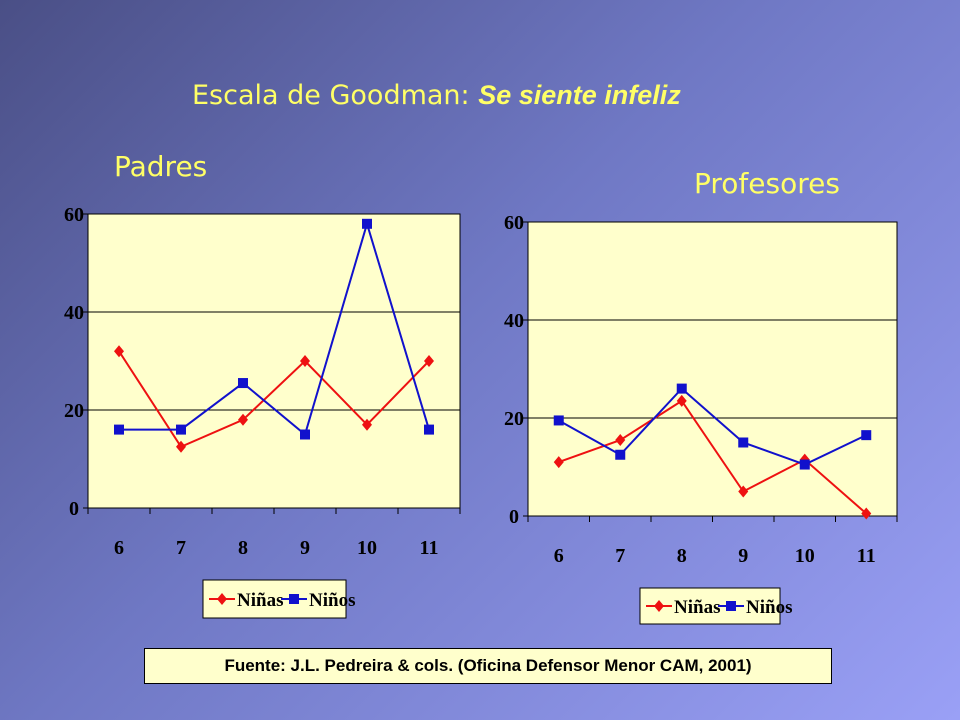 The width and height of the screenshot is (960, 720). I want to click on padres-x-tick-label: 10, so click(367, 548).